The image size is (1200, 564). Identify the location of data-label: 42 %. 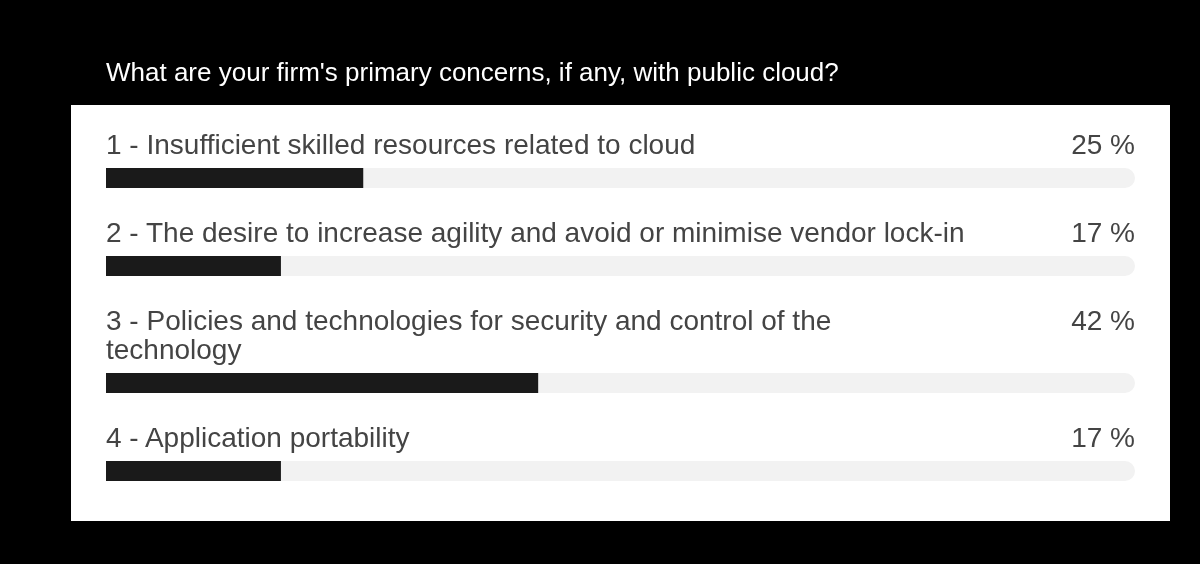
(1103, 320).